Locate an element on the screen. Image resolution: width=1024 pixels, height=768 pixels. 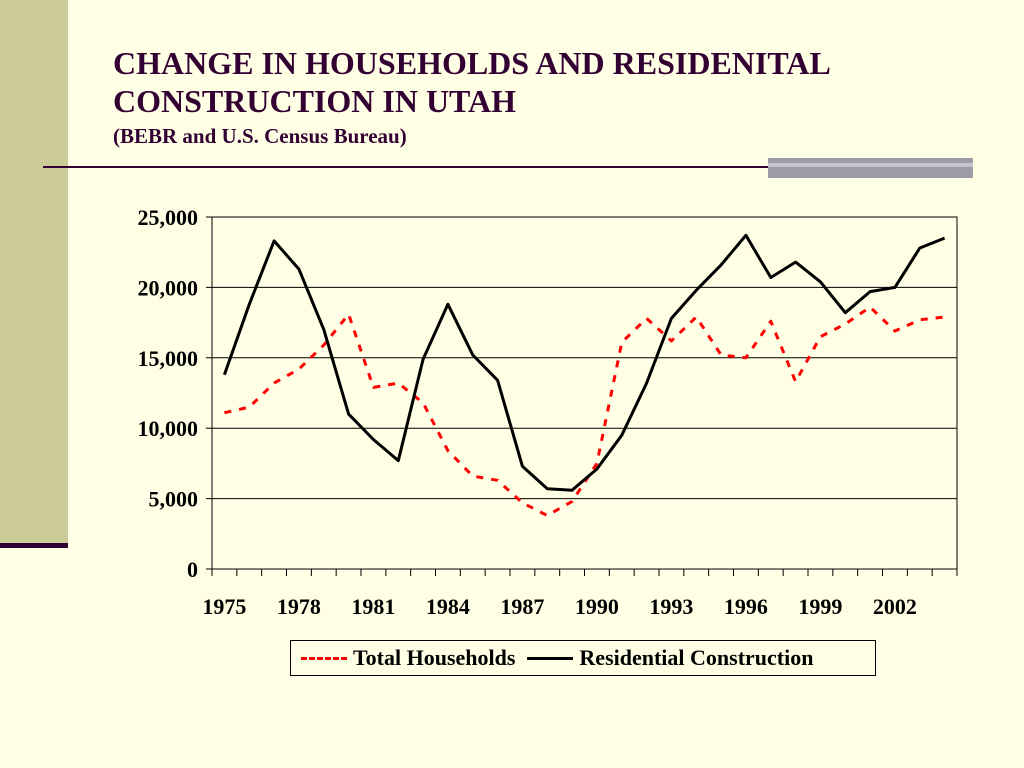
x-axis: 1975 1978 1981 1984 1987 1990 1993 1996 1999 2002 is located at coordinates (580, 594).